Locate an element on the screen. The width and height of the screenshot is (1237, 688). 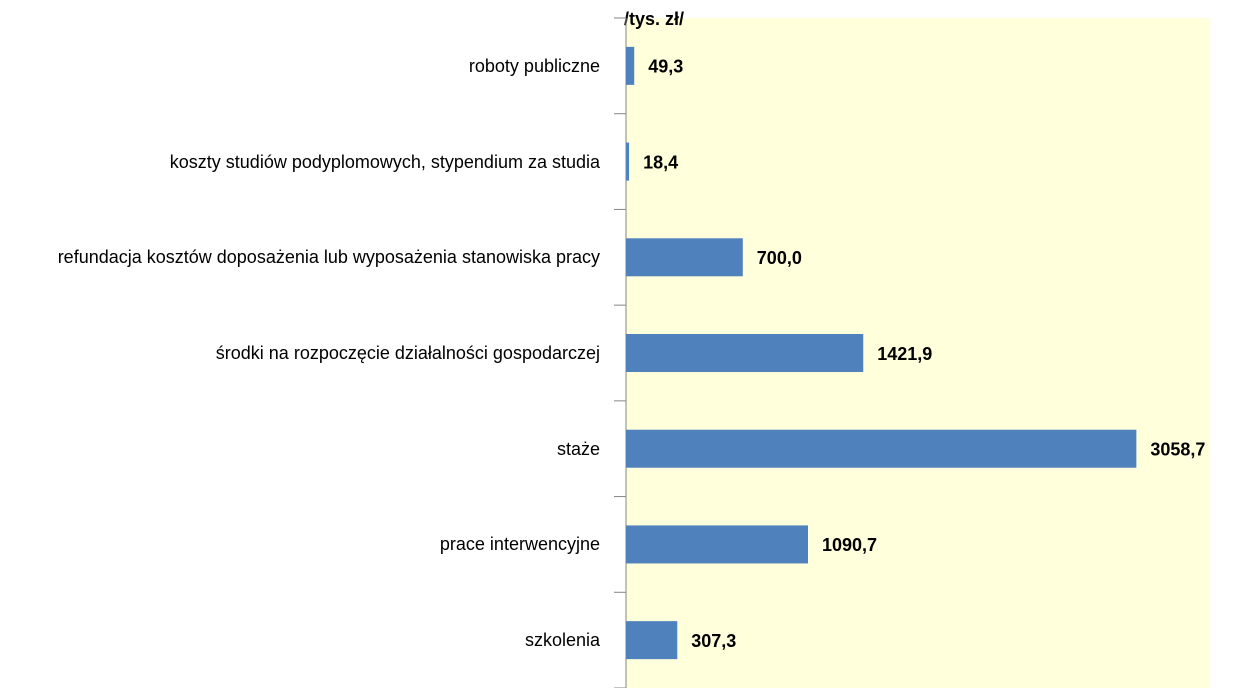
value-label: 18,4 is located at coordinates (660, 162).